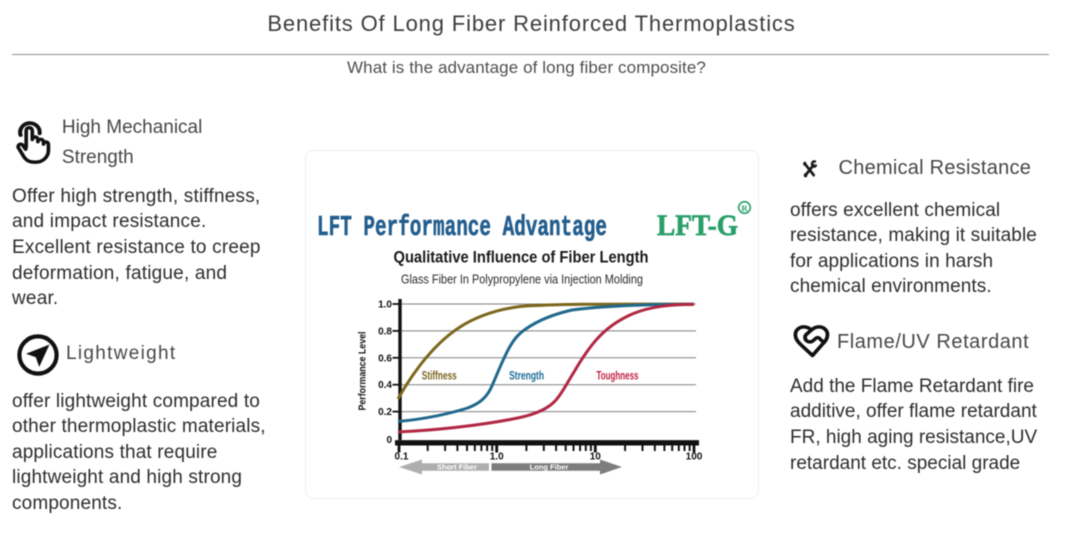  What do you see at coordinates (694, 457) in the screenshot?
I see `svg-text: 100` at bounding box center [694, 457].